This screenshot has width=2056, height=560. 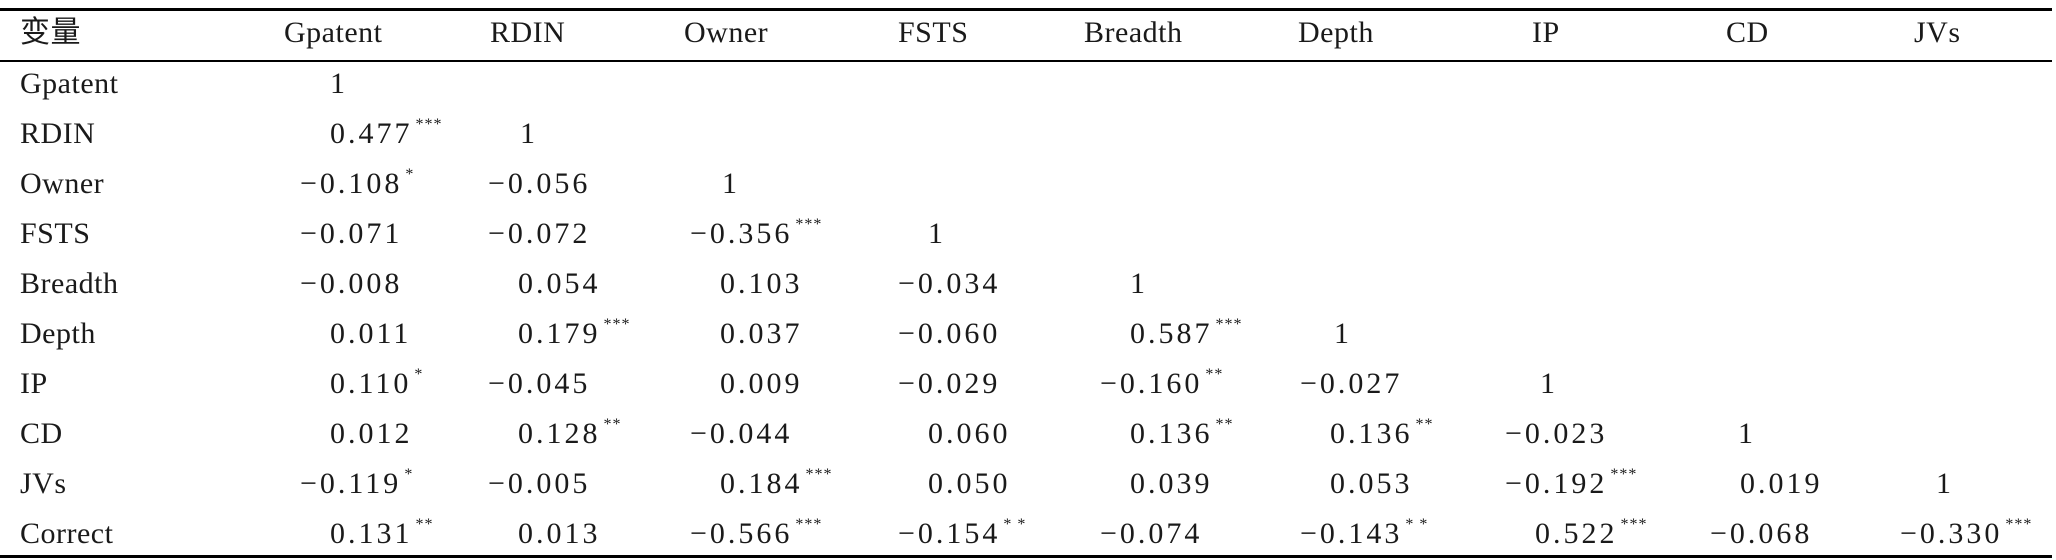 What do you see at coordinates (741, 533) in the screenshot?
I see `correlation-value: −0.566` at bounding box center [741, 533].